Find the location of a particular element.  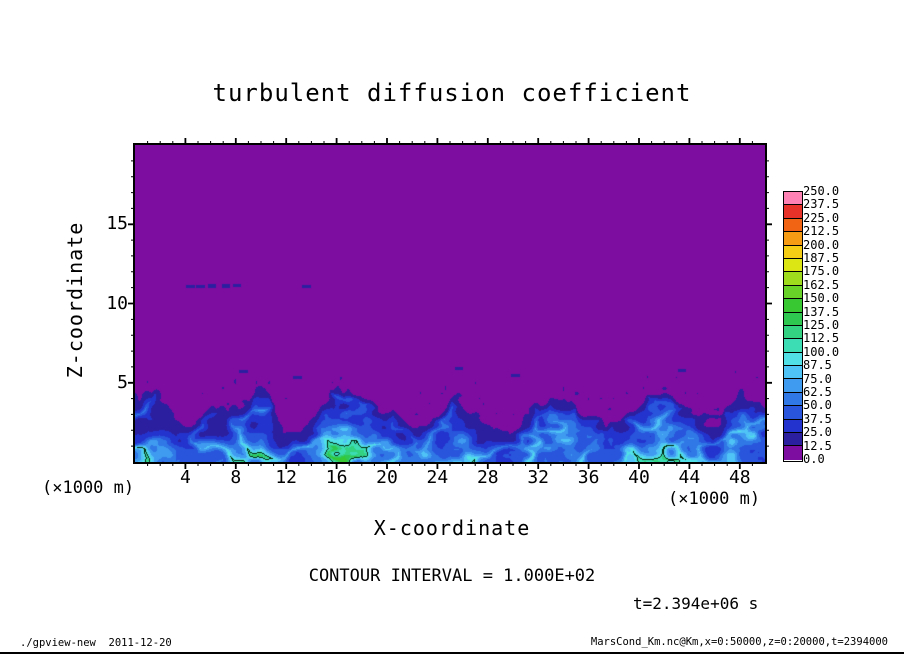

colorbar-tick-label: 50.0 is located at coordinates (817, 405).